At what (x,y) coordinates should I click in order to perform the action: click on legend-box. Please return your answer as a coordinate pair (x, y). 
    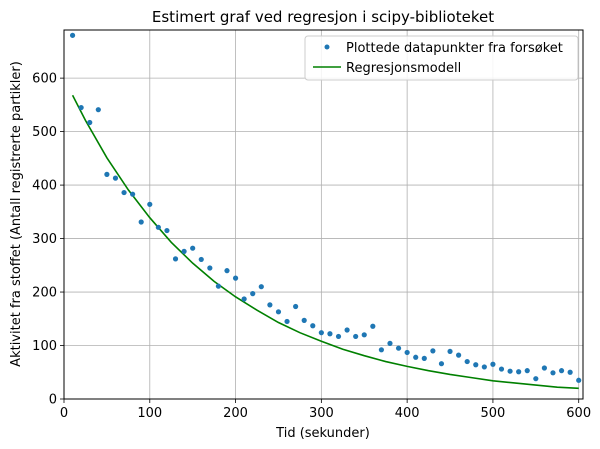
    Looking at the image, I should click on (441, 58).